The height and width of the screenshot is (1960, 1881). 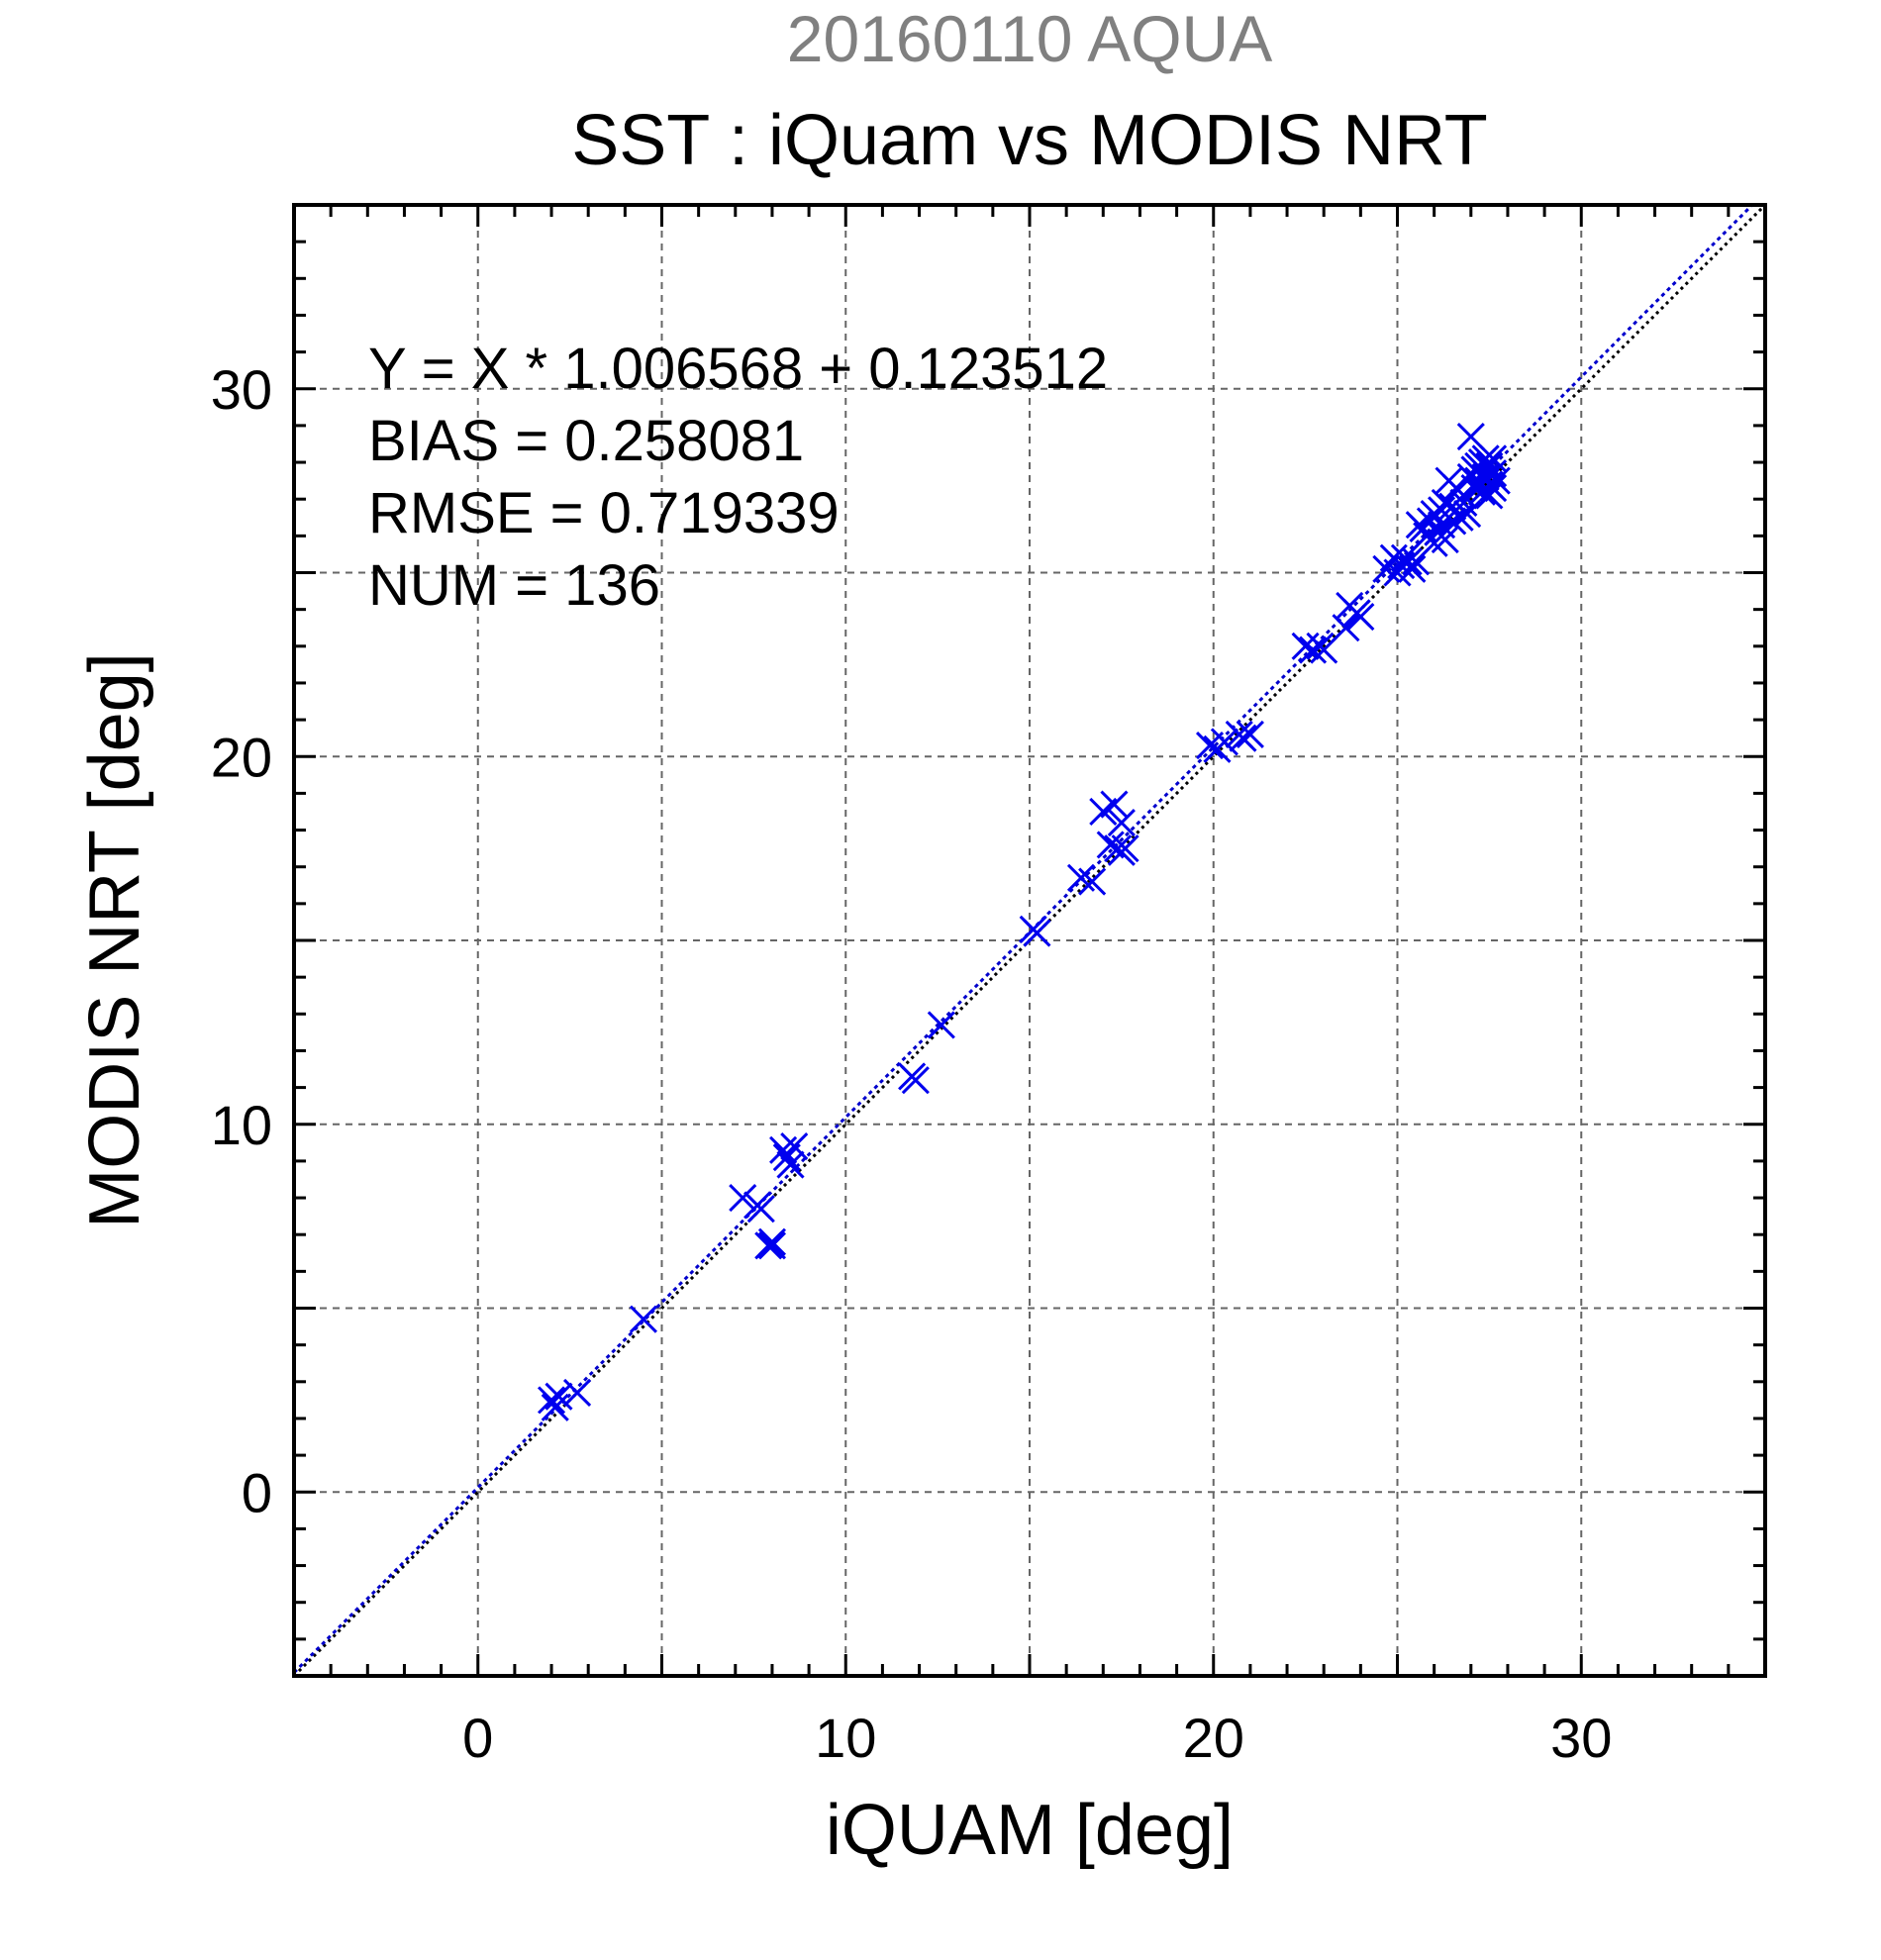 What do you see at coordinates (242, 1125) in the screenshot?
I see `y-tick-label: 10` at bounding box center [242, 1125].